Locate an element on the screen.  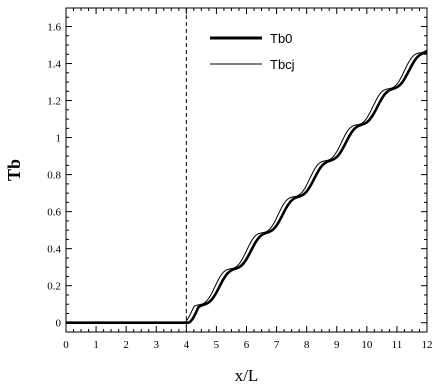
y-tick-label: 1.2 is located at coordinates (54, 102).